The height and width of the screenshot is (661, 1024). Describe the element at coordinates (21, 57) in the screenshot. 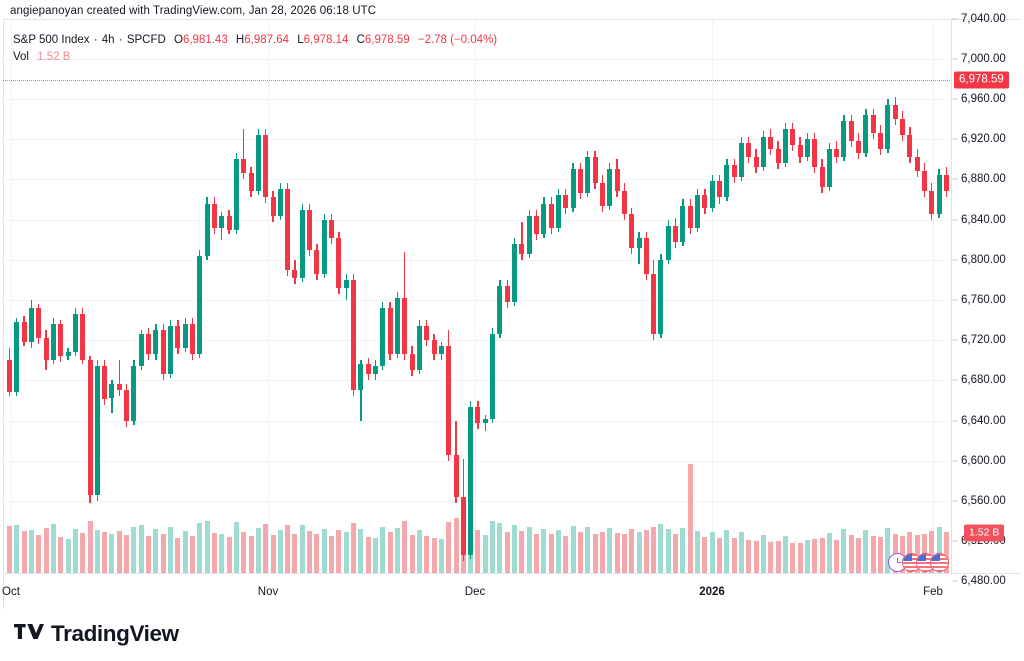

I see `legend-volume-label: Vol` at that location.